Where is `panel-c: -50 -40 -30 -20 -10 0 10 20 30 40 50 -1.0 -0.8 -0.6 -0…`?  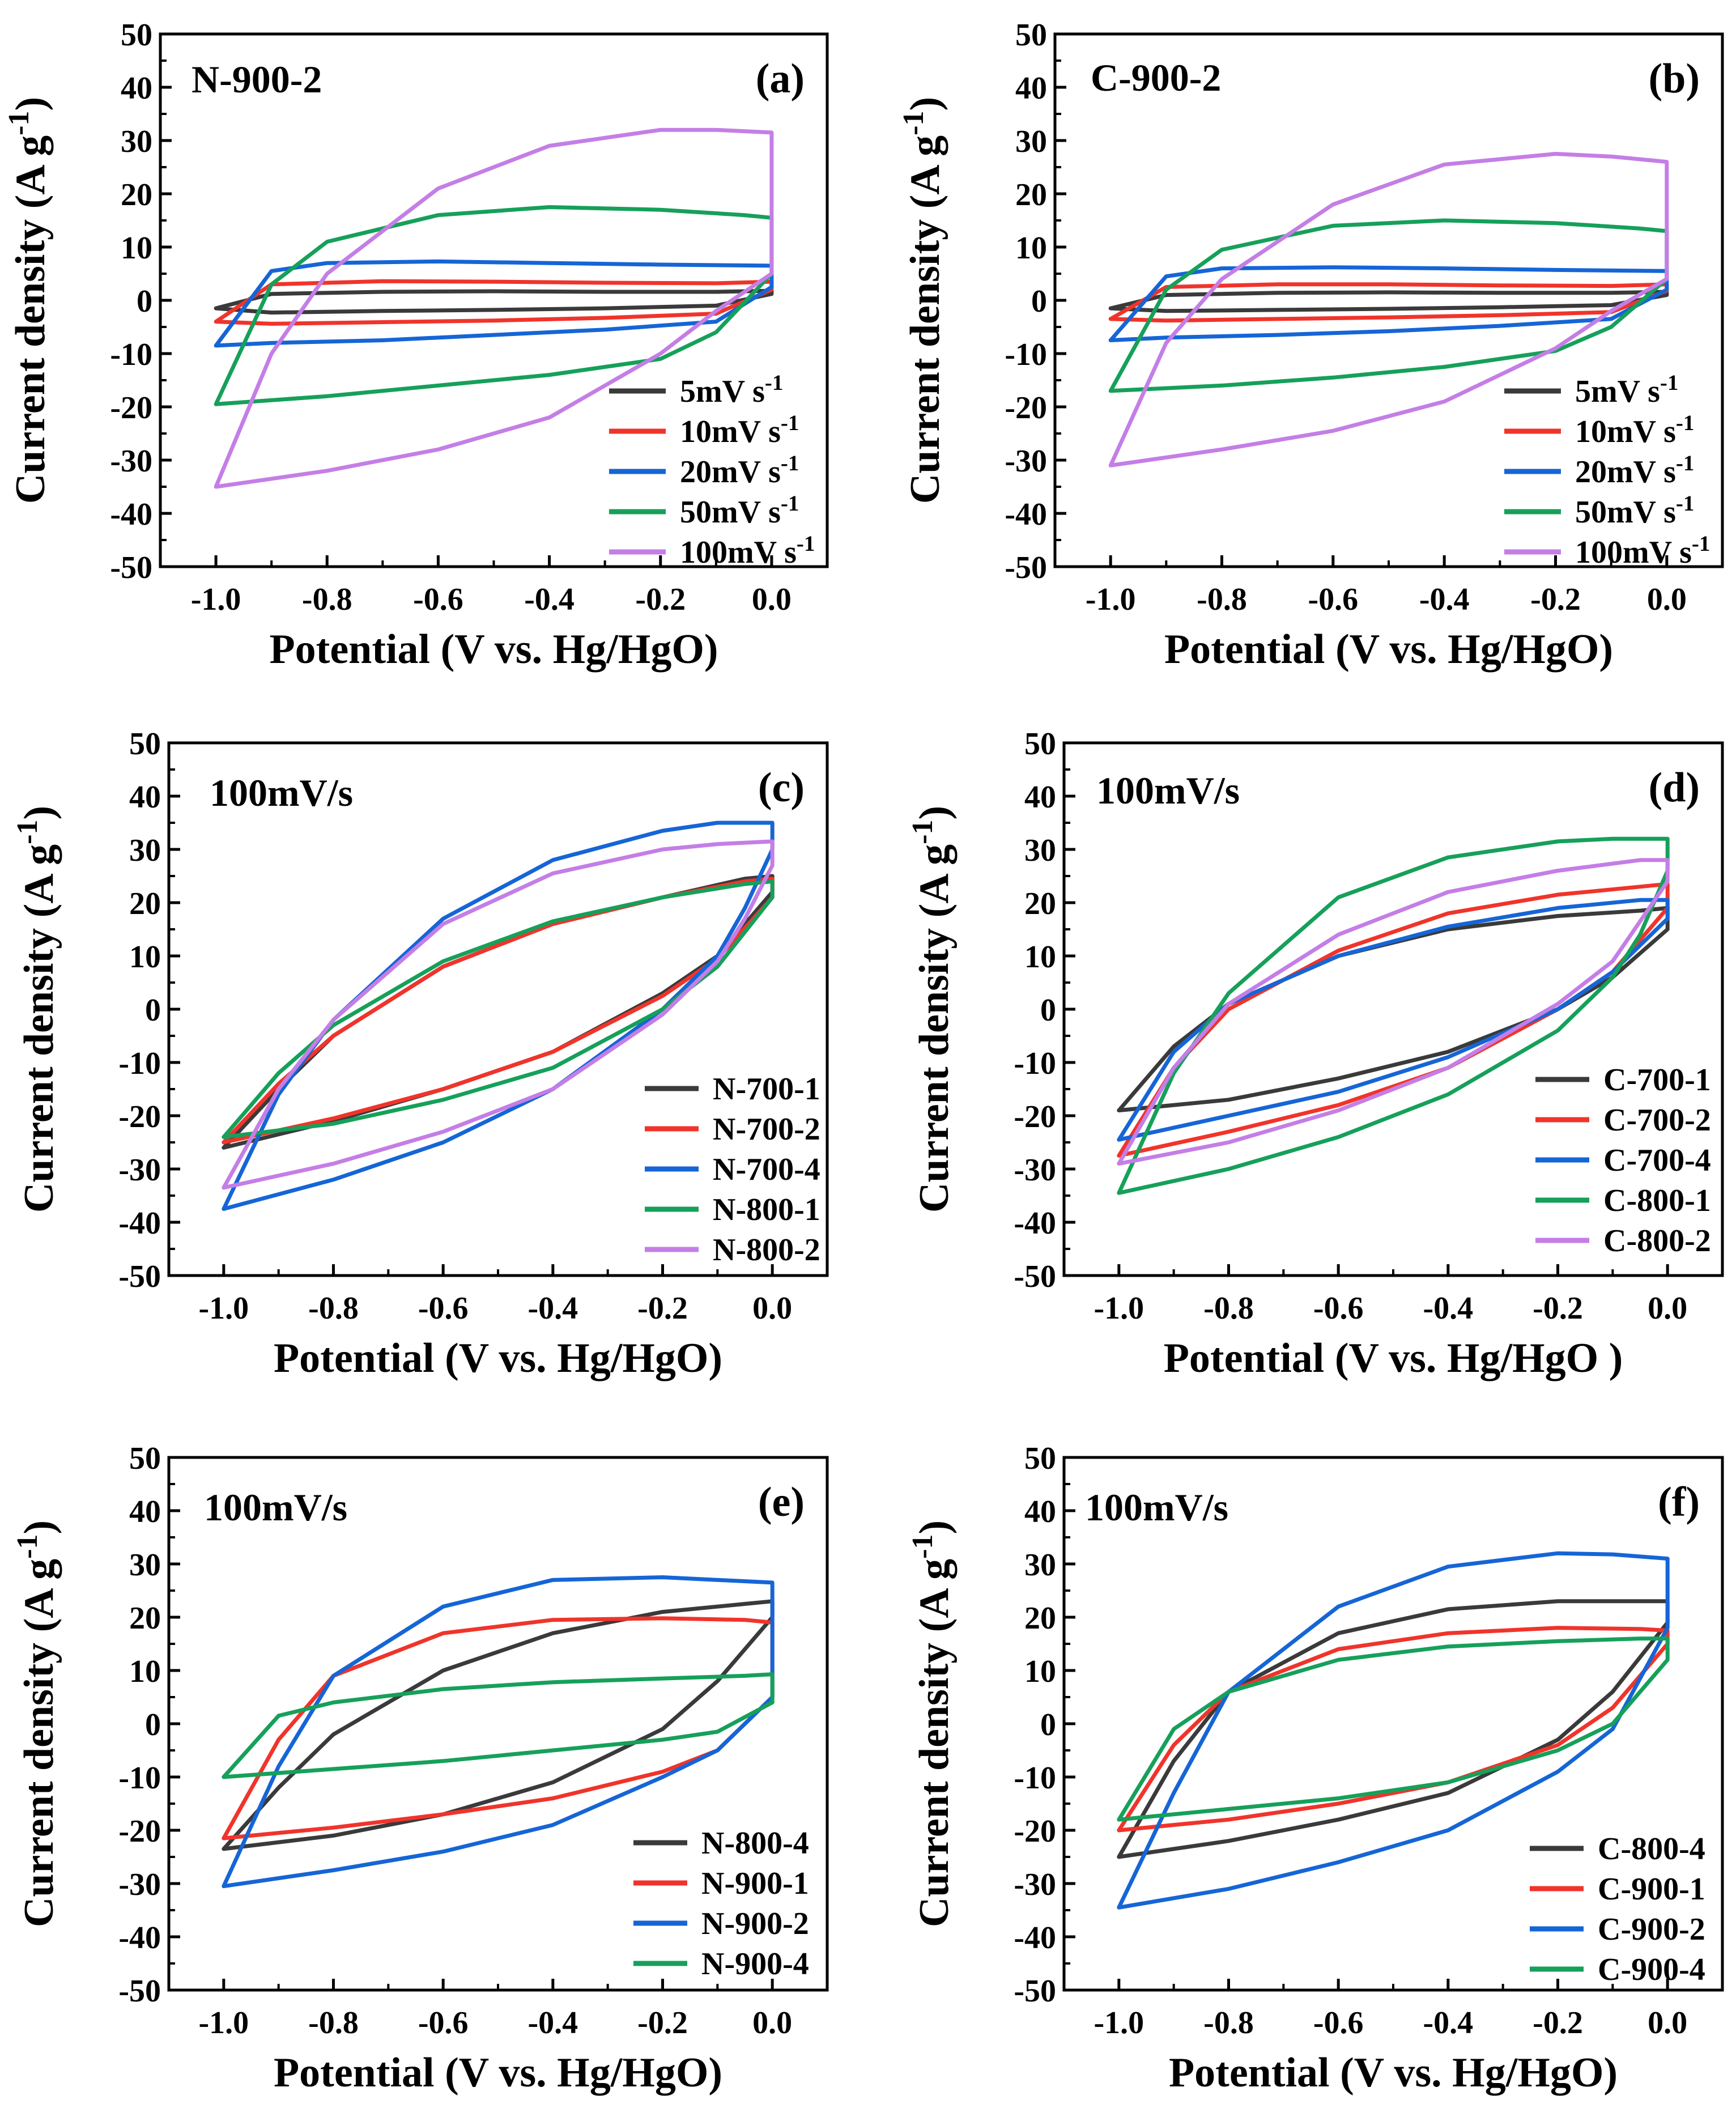 panel-c: -50 -40 -30 -20 -10 0 10 20 30 40 50 -1.0 -0.8 -0.6 -0… is located at coordinates (420, 1053).